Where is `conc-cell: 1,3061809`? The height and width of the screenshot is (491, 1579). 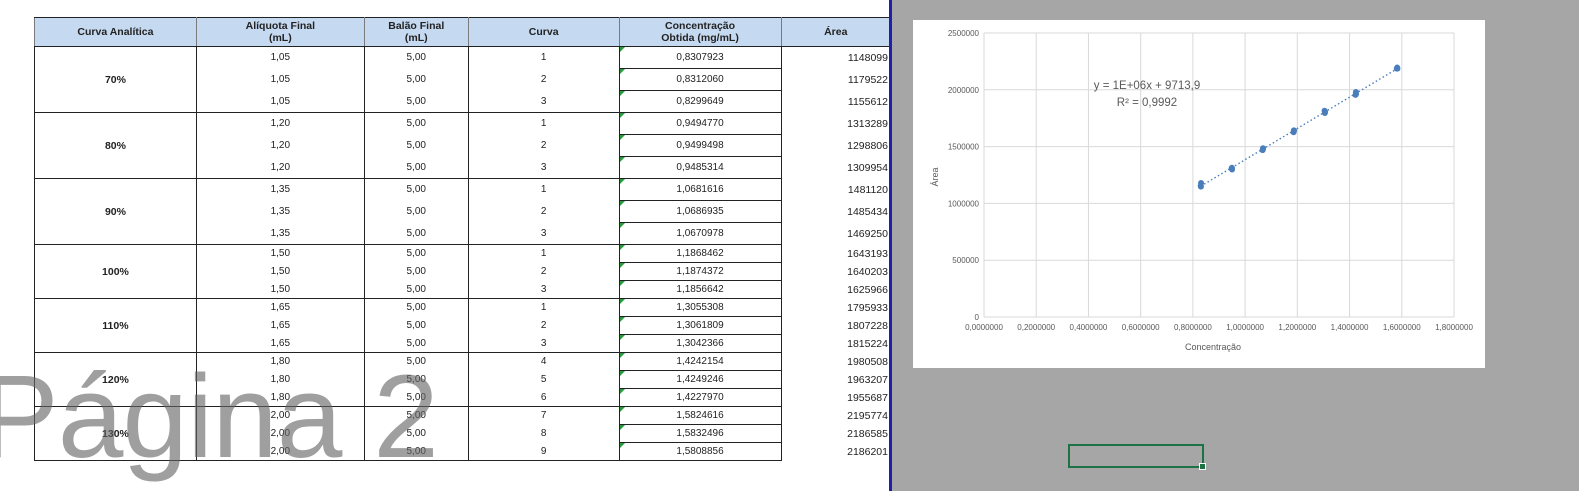
conc-cell: 1,3061809 is located at coordinates (700, 325).